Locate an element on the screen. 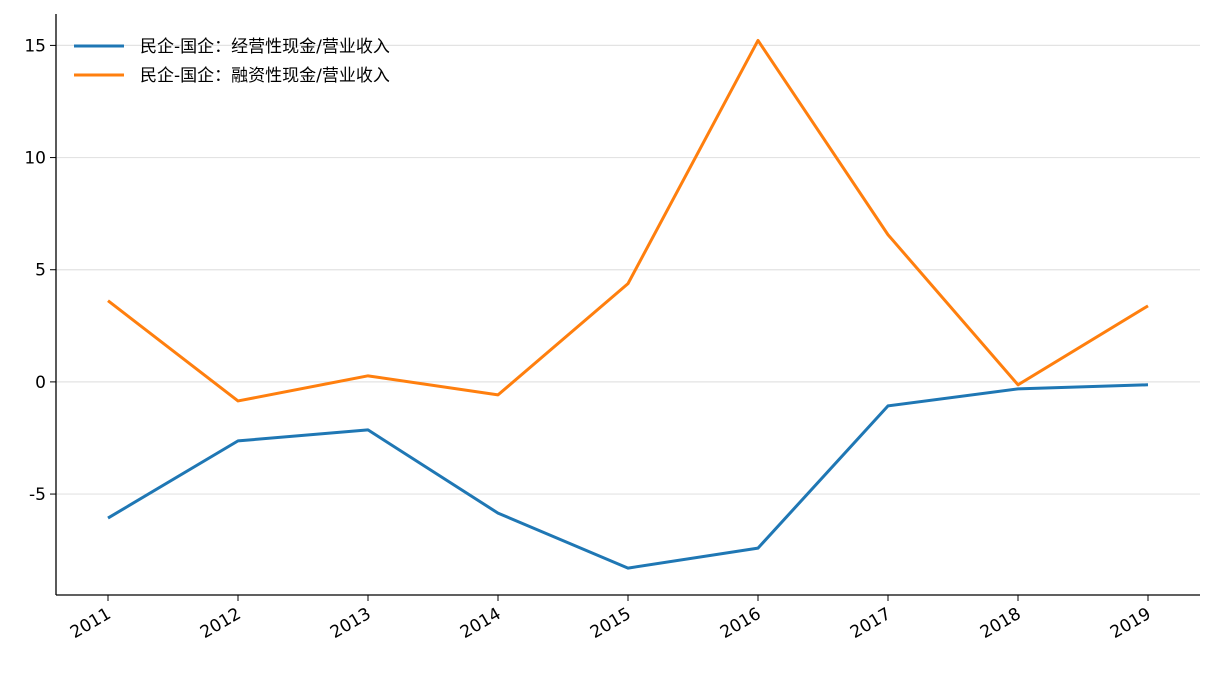 This screenshot has height=676, width=1216. y-tick-label: -5 is located at coordinates (37, 495).